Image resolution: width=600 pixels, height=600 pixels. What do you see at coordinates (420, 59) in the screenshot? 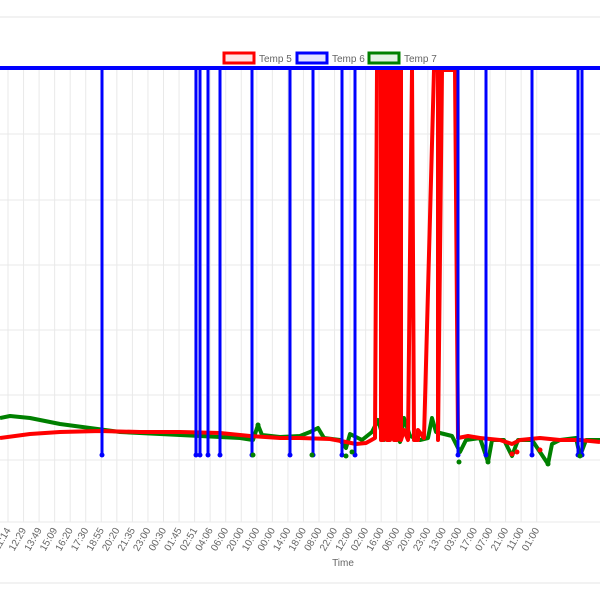
I see `legend-label: Temp 7` at bounding box center [420, 59].